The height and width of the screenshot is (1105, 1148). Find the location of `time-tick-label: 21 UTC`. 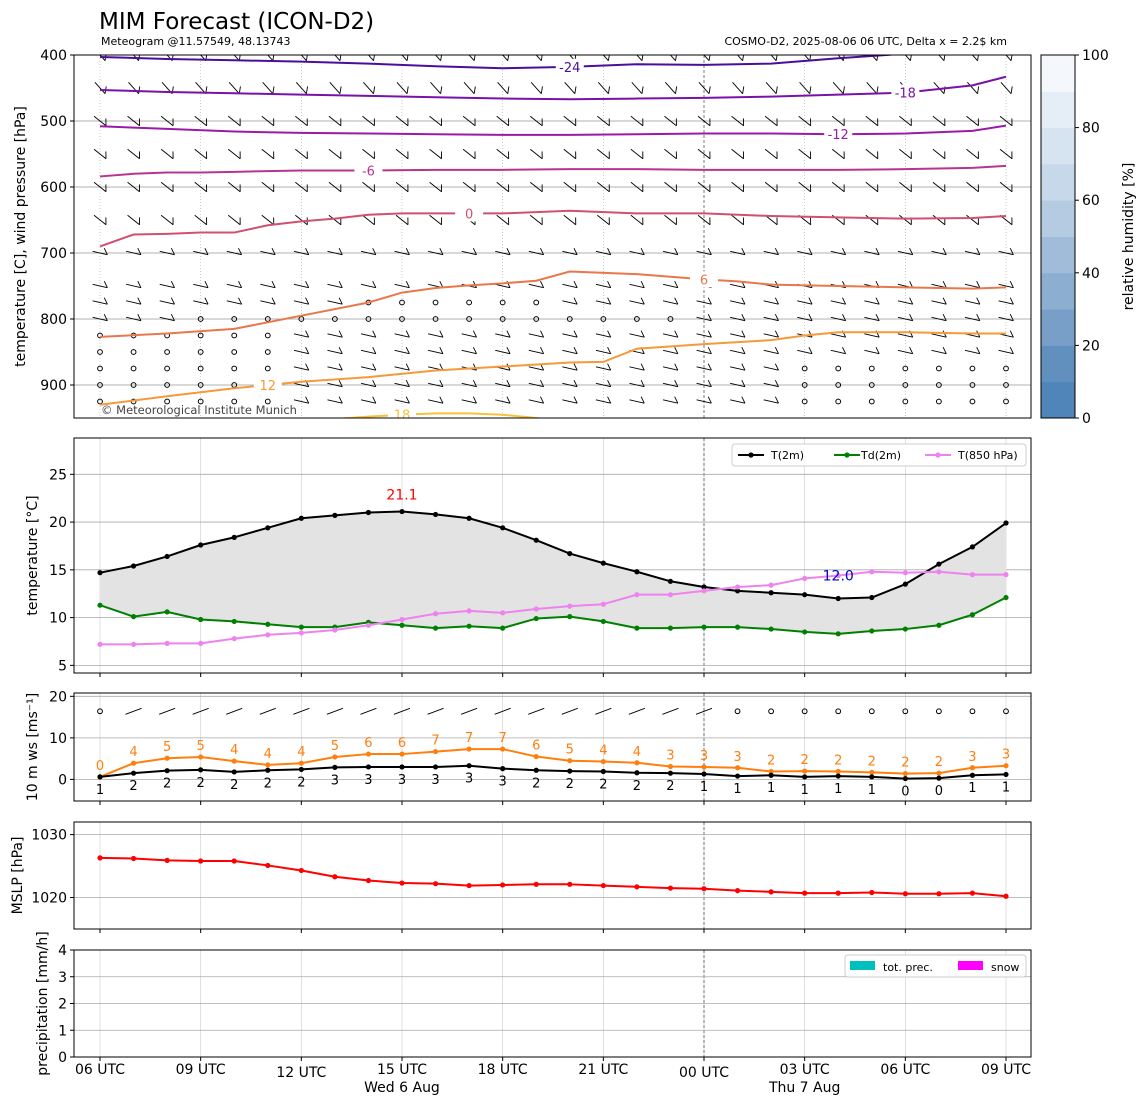

time-tick-label: 21 UTC is located at coordinates (603, 1070).